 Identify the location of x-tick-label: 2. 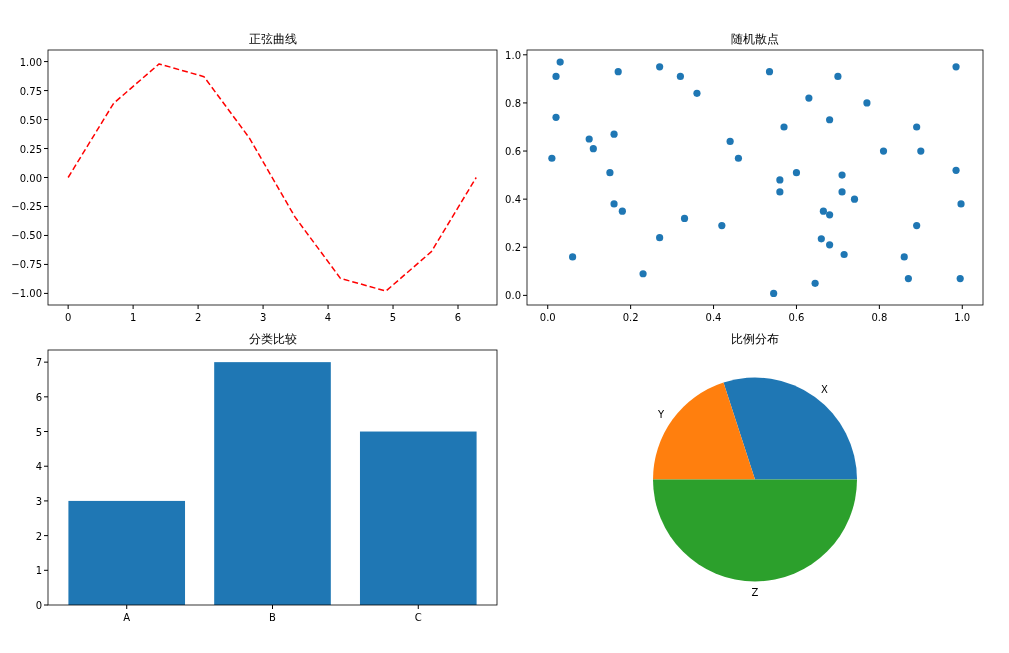
(198, 317).